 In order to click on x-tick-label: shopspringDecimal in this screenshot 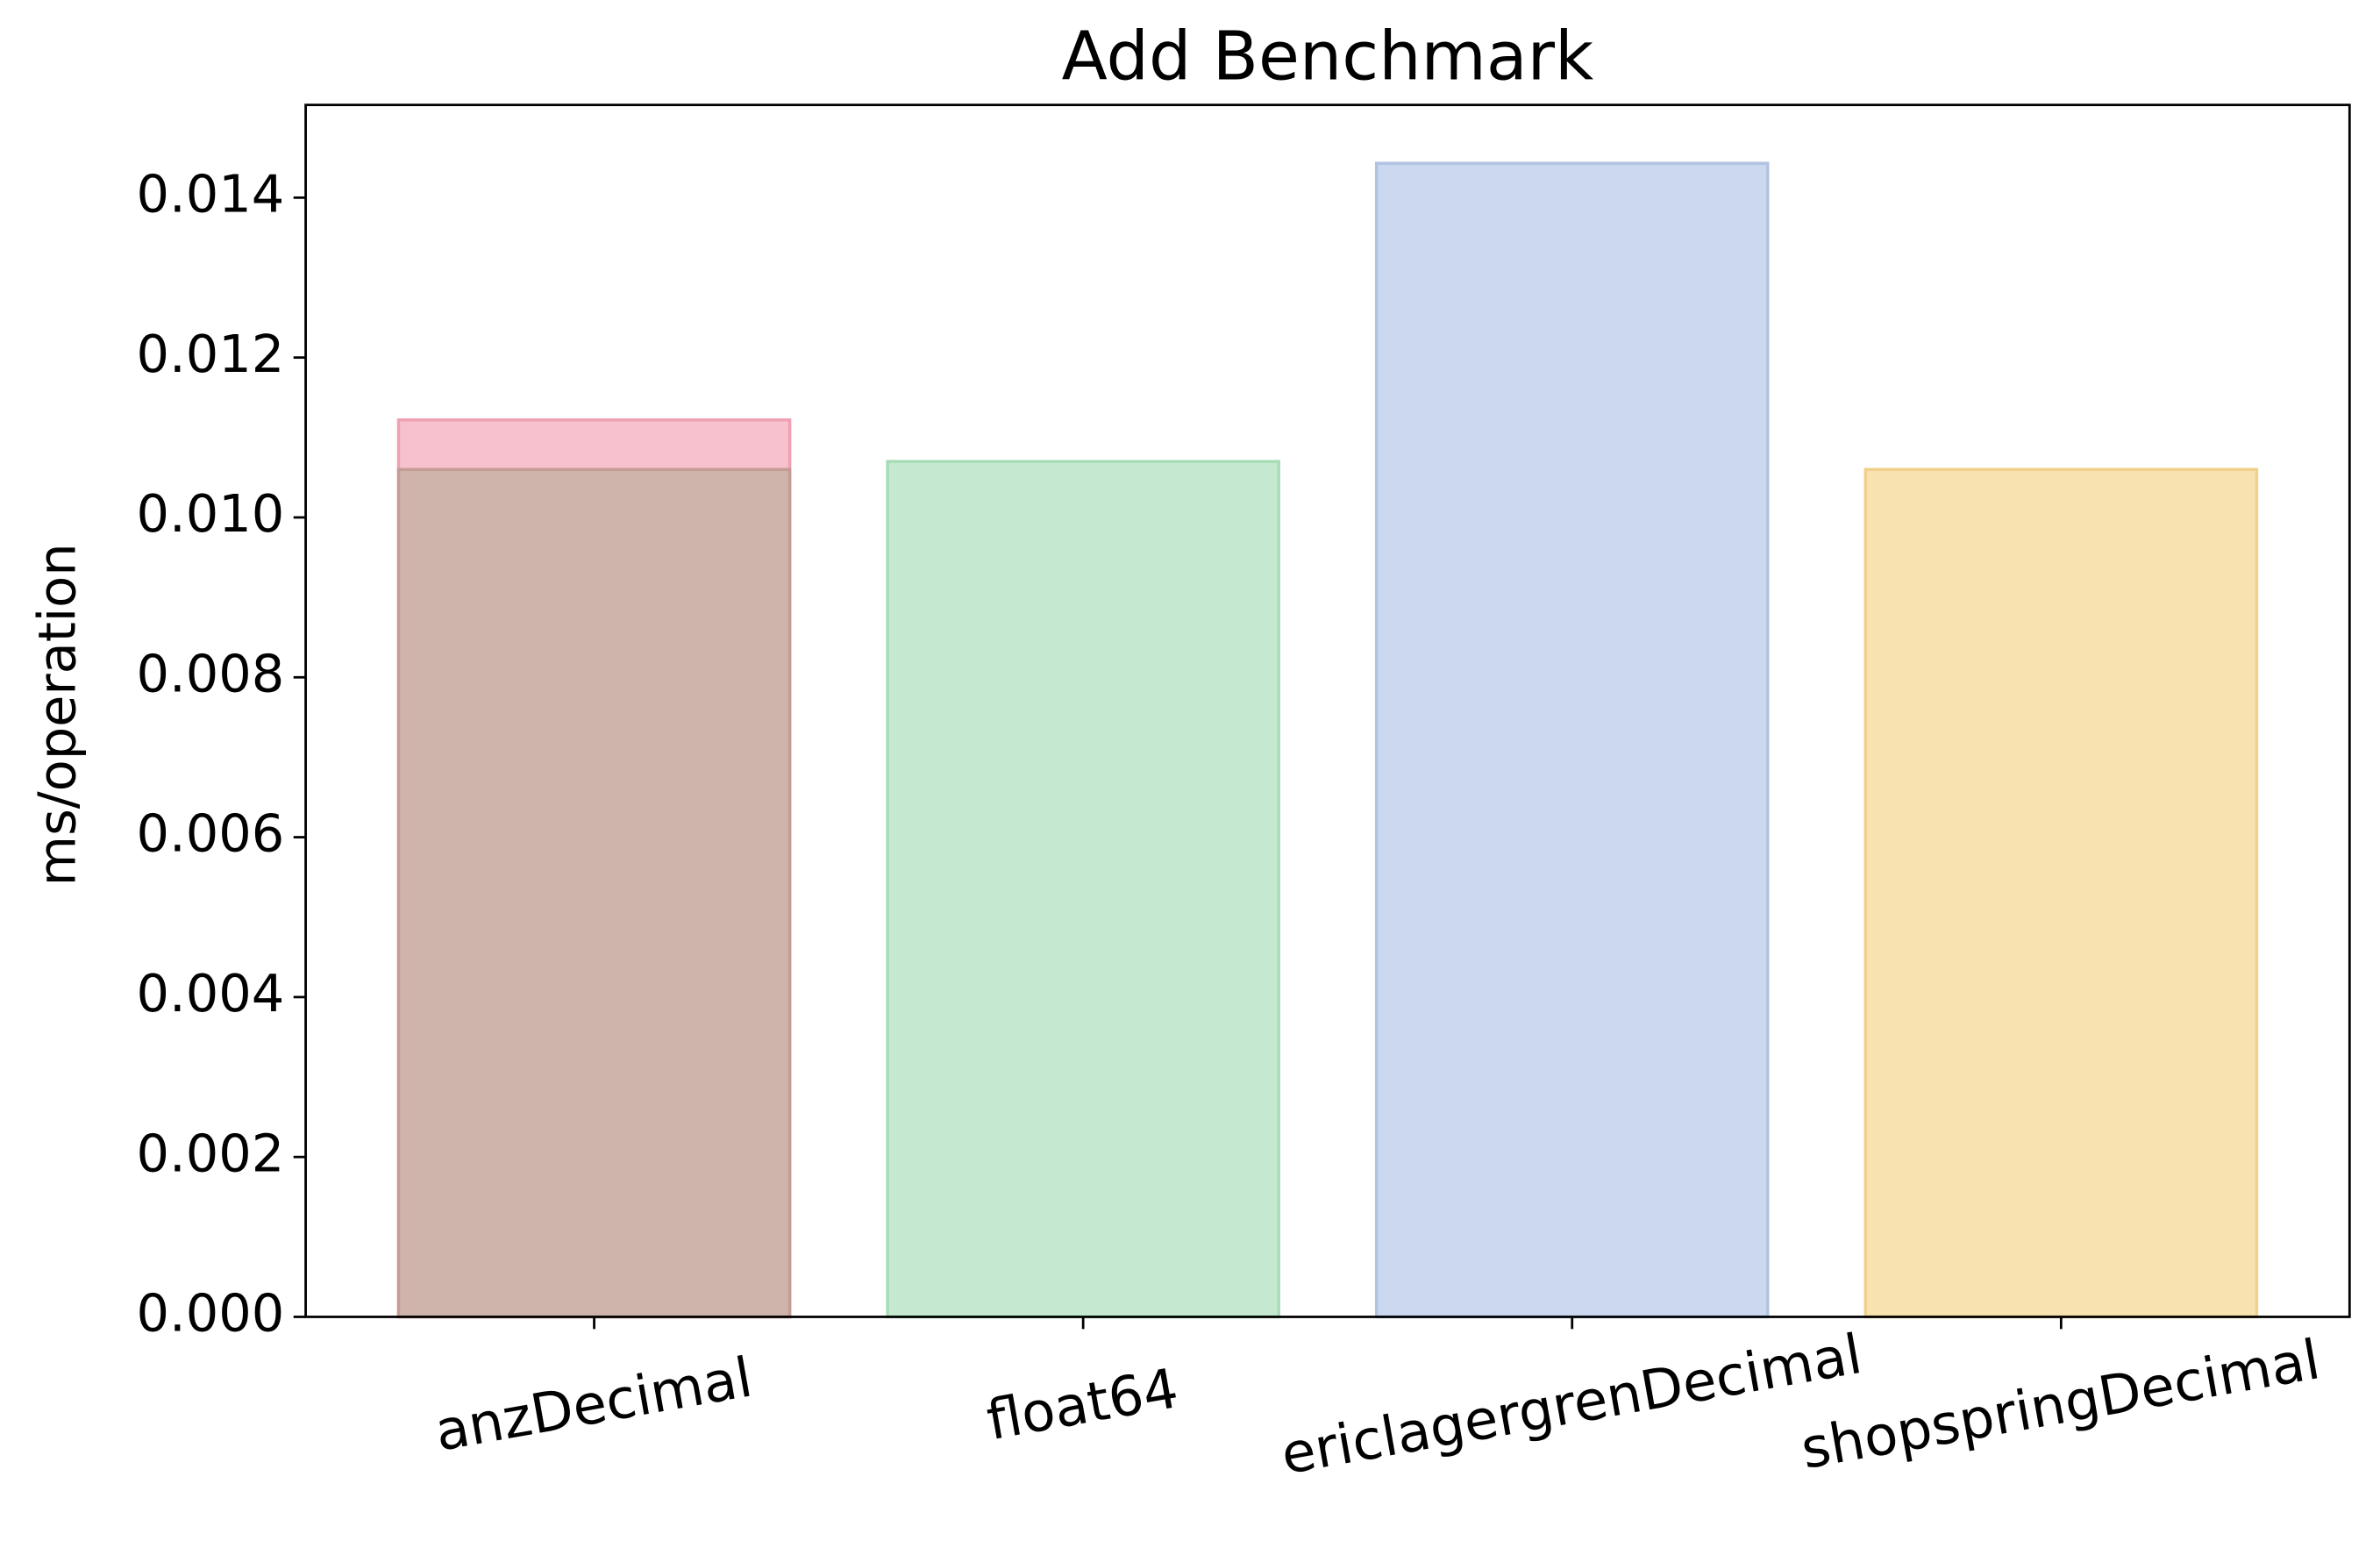, I will do `click(2060, 1404)`.